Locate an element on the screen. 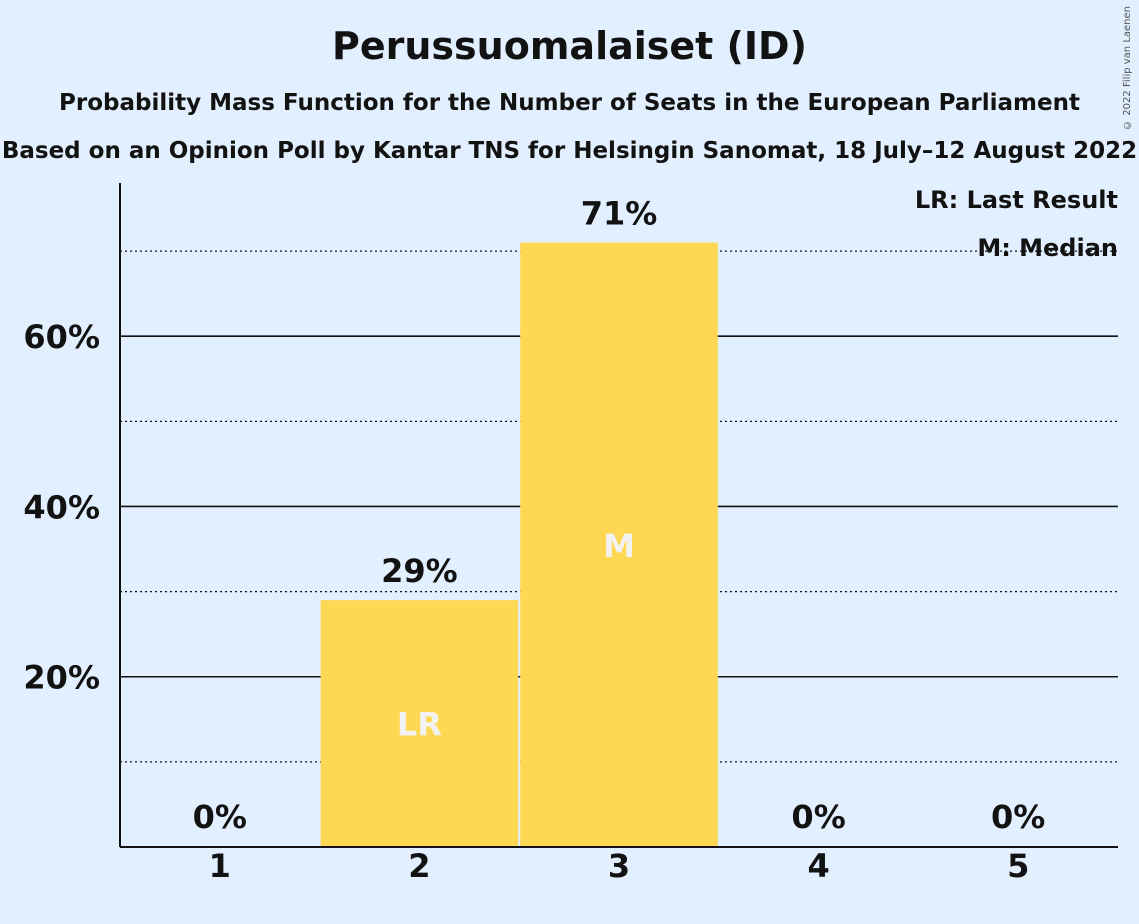 The image size is (1139, 924). y-tick-label-60: 60% is located at coordinates (61, 337).